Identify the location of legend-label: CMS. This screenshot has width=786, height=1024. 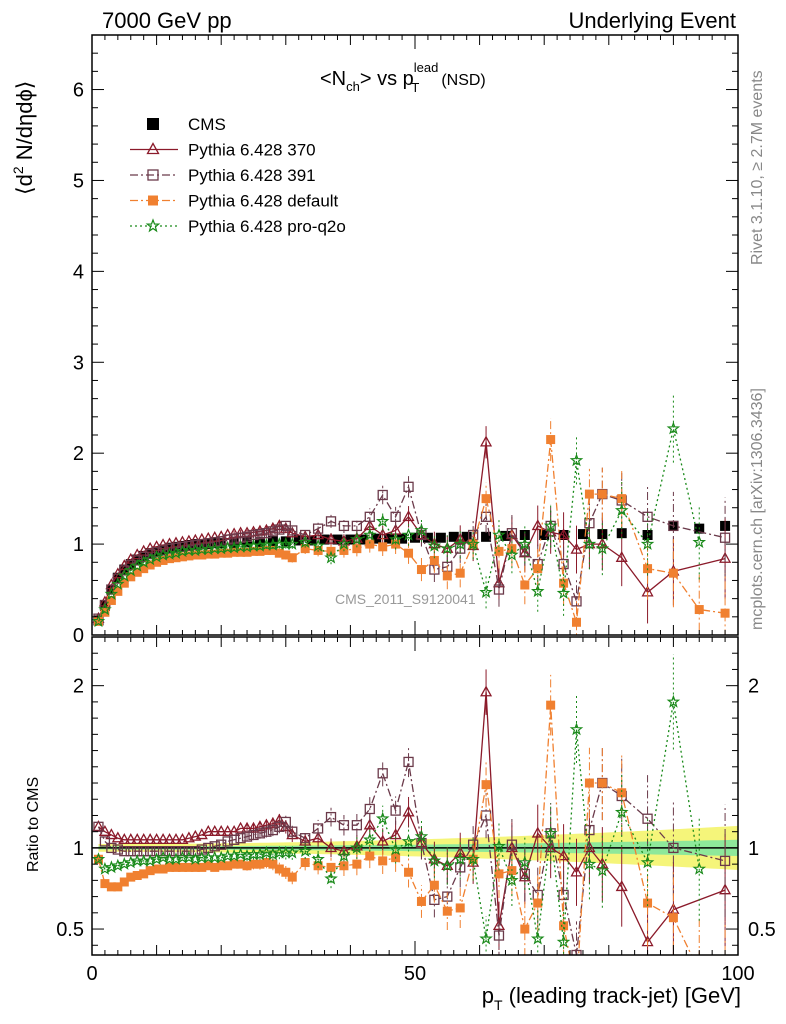
(207, 124).